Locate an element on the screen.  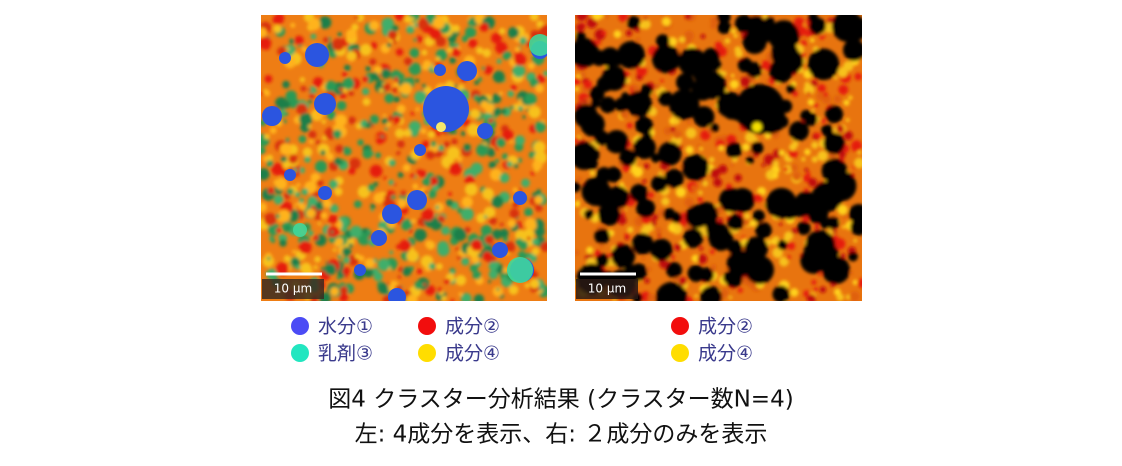
caption-line: 左: 4成分を表示、右: ２成分のみを表示 is located at coordinates (561, 435).